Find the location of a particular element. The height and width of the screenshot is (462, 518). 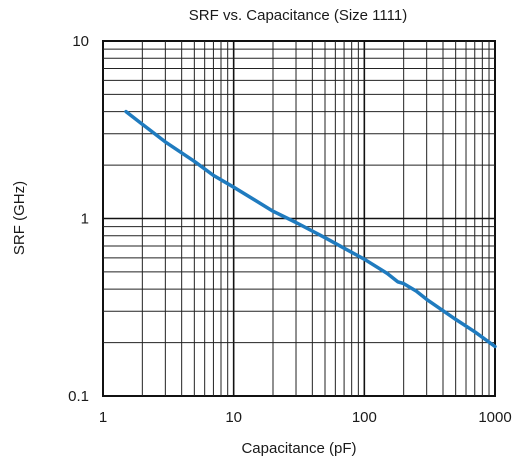

y-tick-label: 1 is located at coordinates (85, 219).